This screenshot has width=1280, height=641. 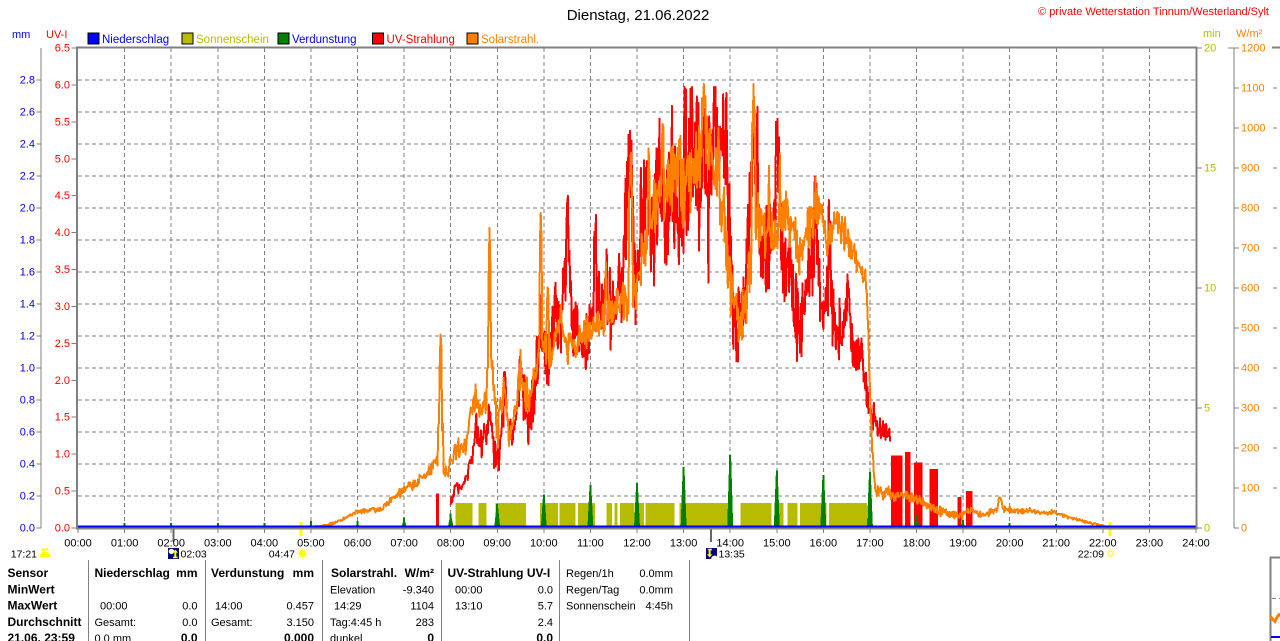 What do you see at coordinates (1010, 544) in the screenshot?
I see `svg-text: 20:00` at bounding box center [1010, 544].